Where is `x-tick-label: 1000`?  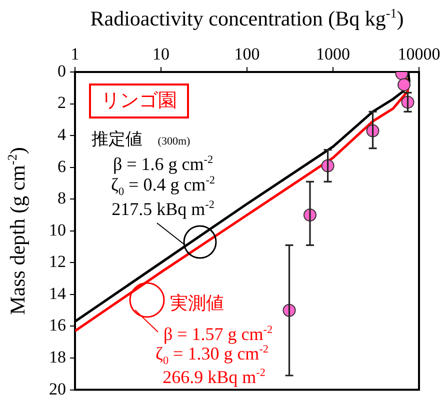
x-tick-label: 1000 is located at coordinates (333, 54).